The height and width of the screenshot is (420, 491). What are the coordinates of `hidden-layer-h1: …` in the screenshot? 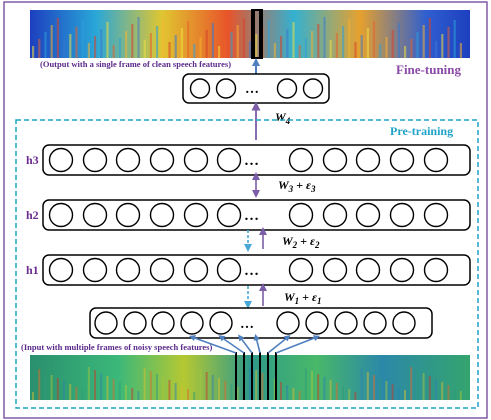 It's located at (256, 270).